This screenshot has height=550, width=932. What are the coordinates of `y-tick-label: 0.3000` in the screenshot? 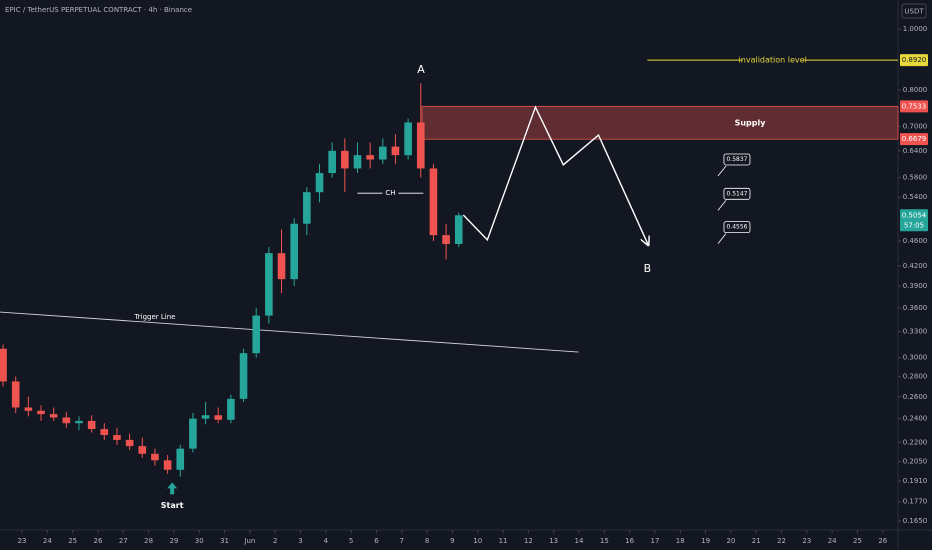 It's located at (915, 358).